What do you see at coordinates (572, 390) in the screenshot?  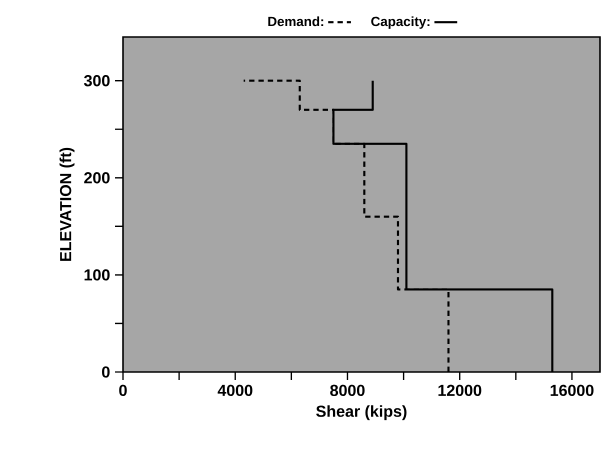 I see `x-tick-label: 16000` at bounding box center [572, 390].